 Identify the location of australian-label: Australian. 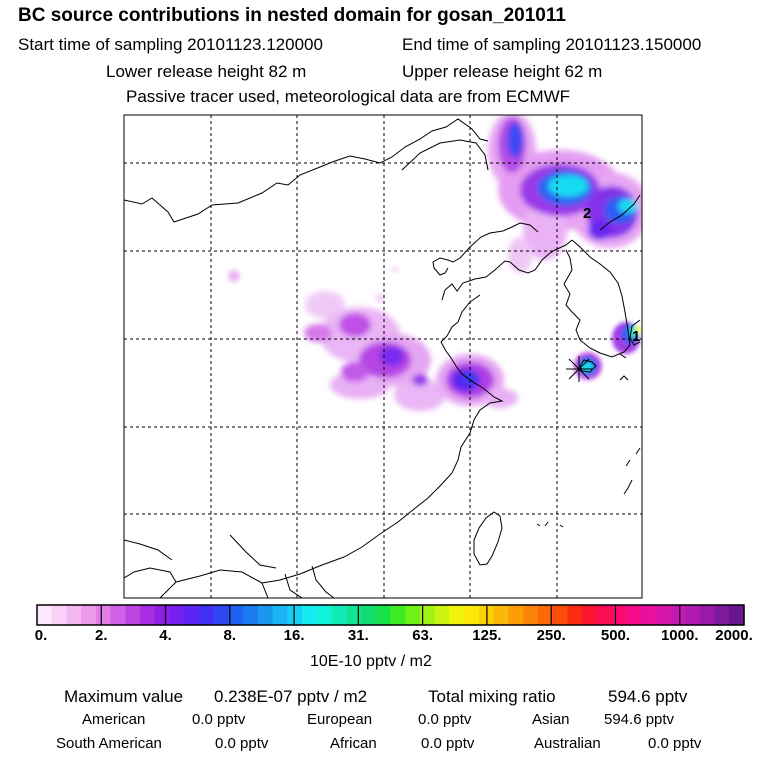
(567, 743).